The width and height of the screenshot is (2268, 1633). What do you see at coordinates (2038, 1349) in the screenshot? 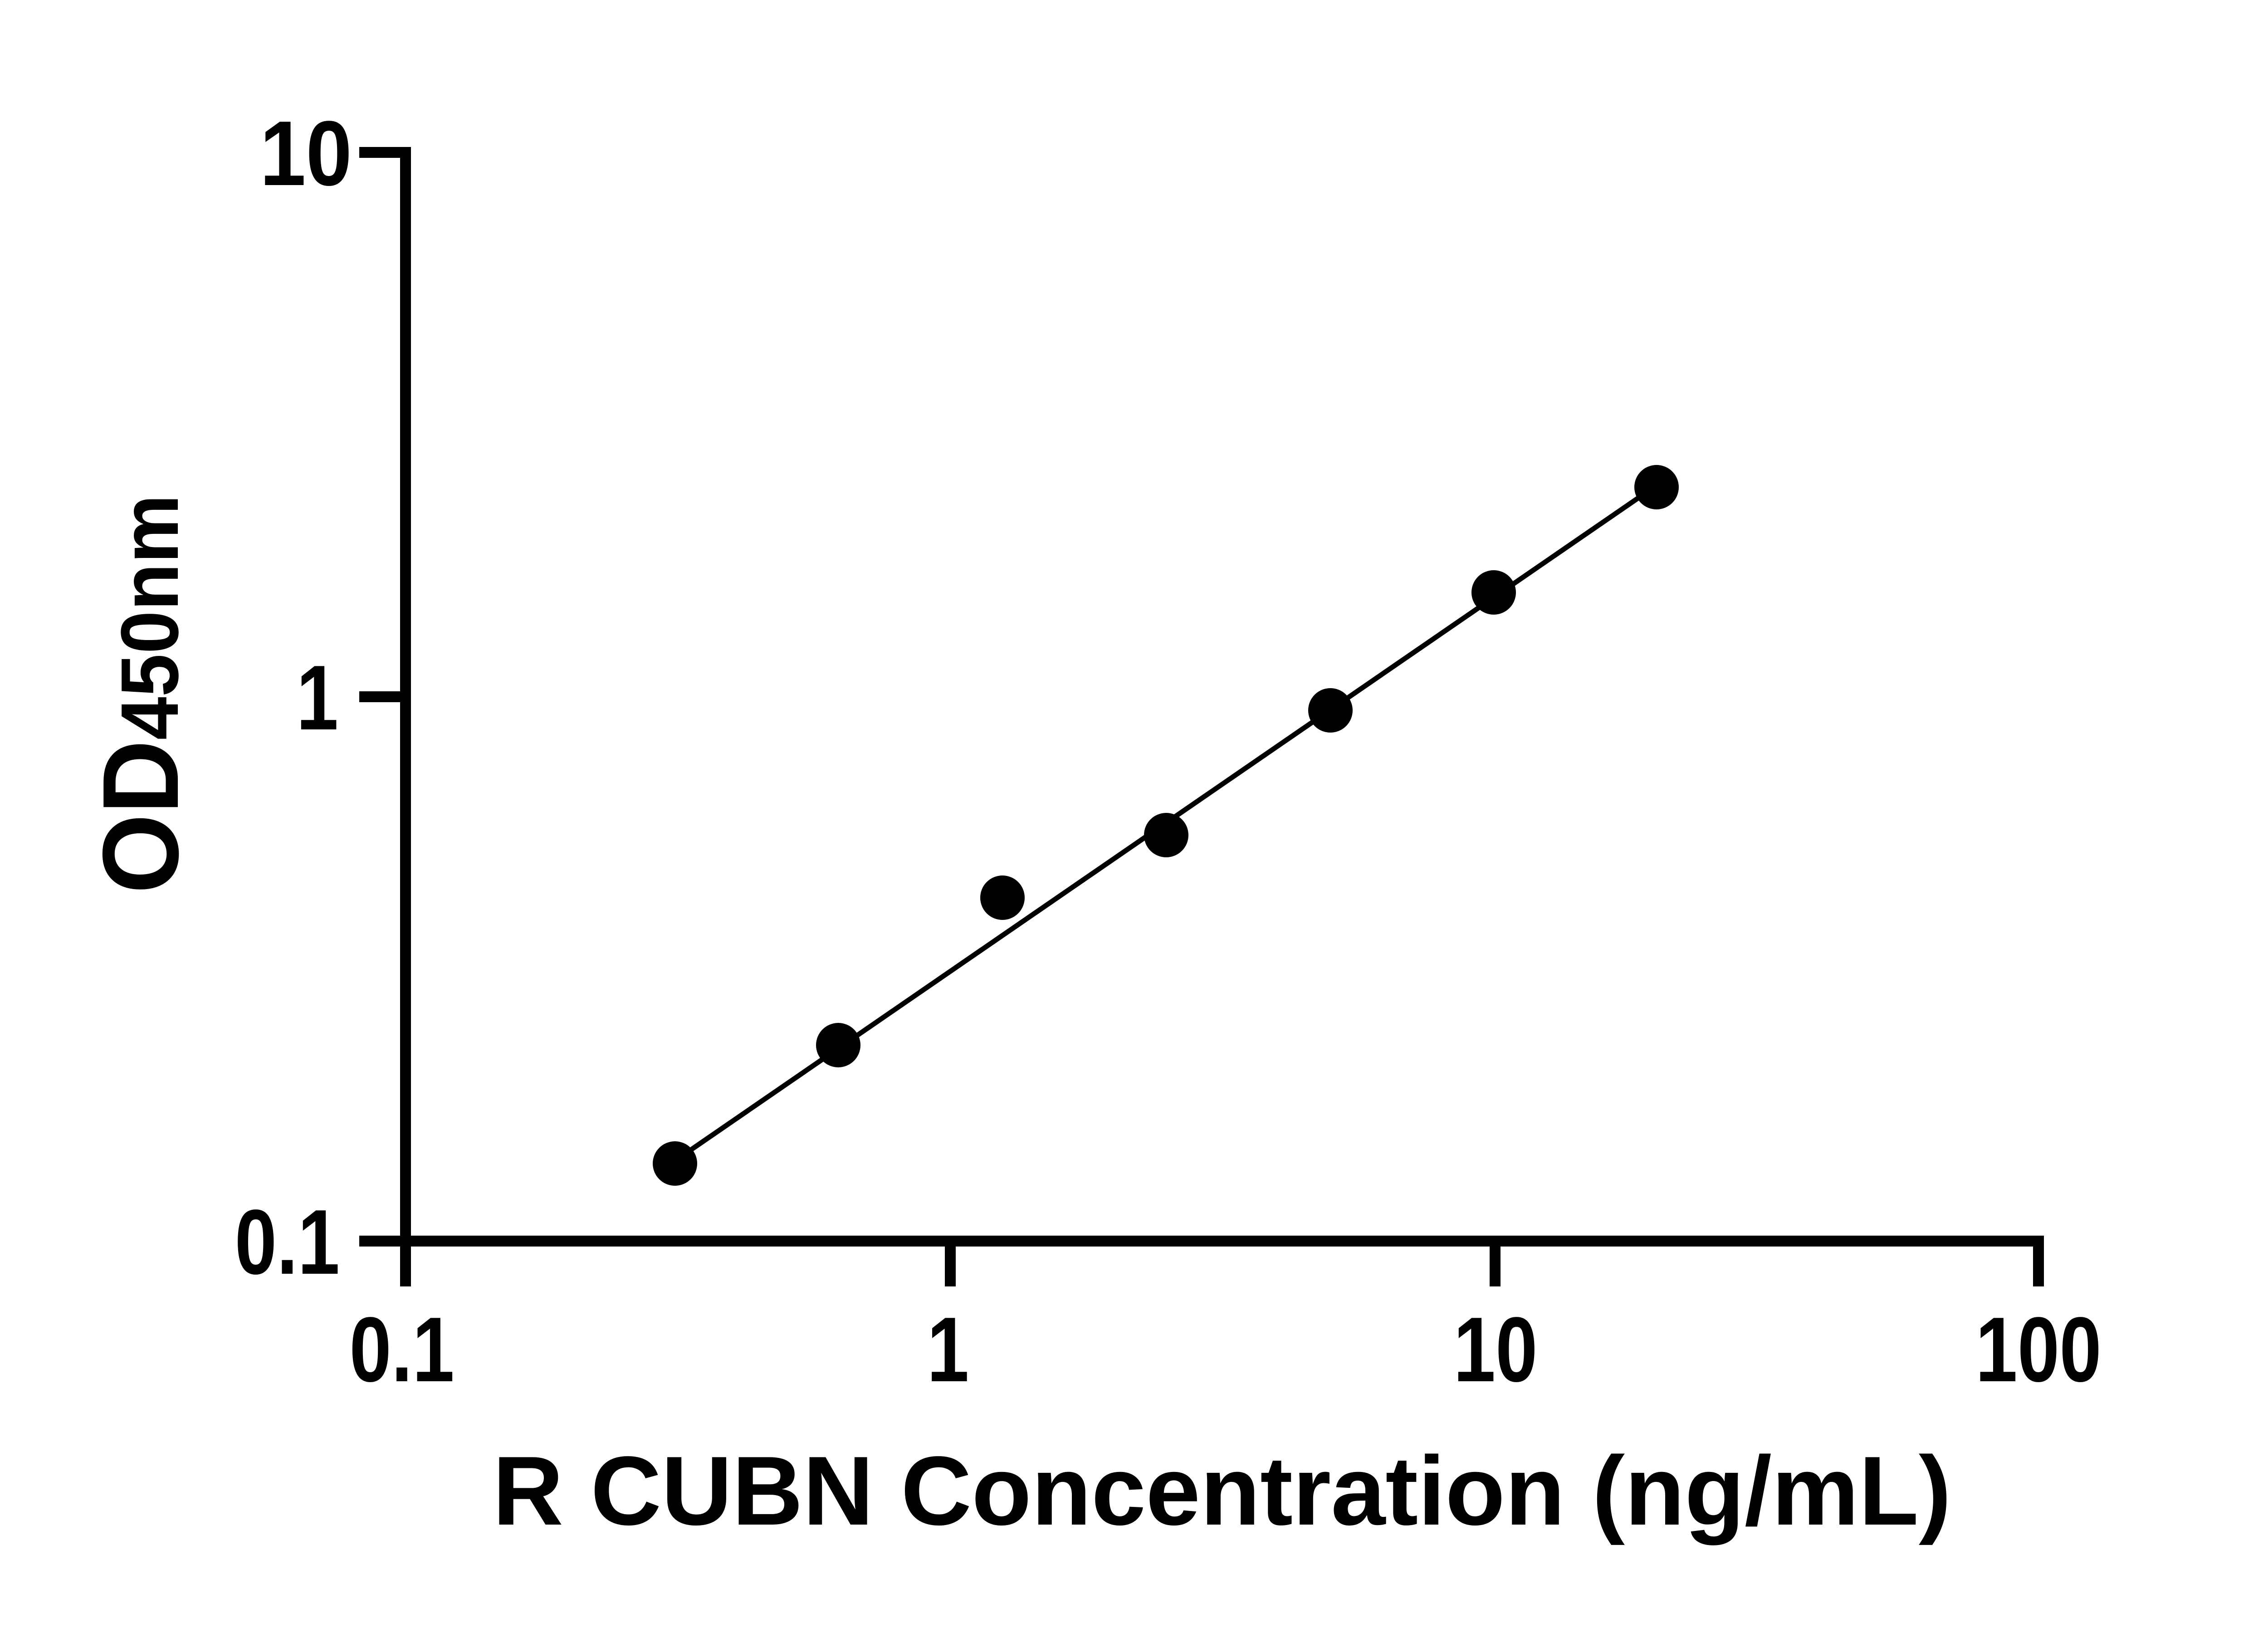
I see `svg-text: 100` at bounding box center [2038, 1349].